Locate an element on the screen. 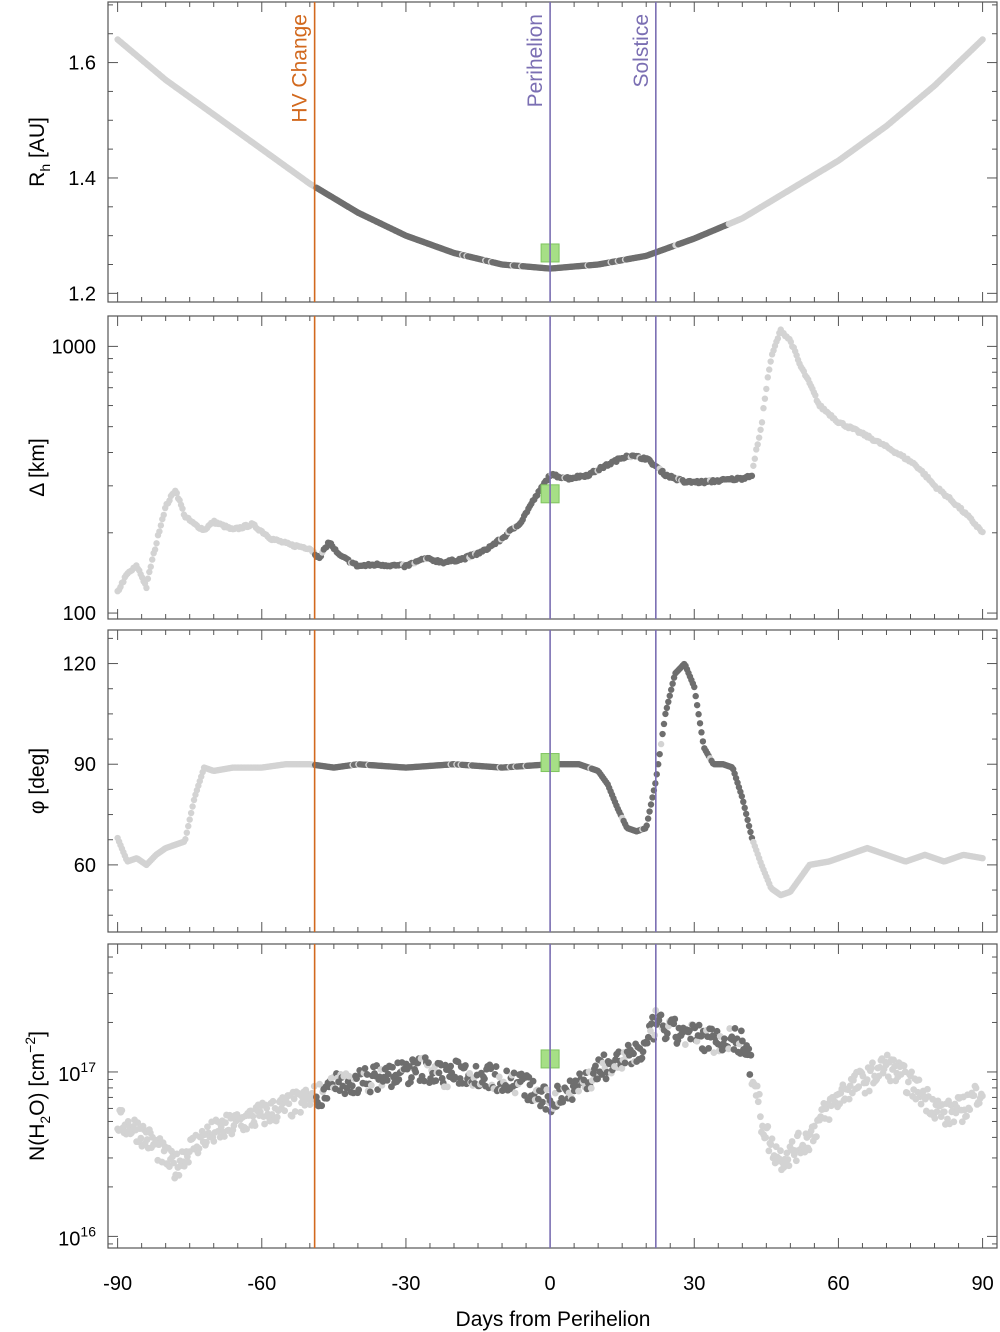 The height and width of the screenshot is (1332, 1000). x-tick-label: 30 is located at coordinates (694, 1284).